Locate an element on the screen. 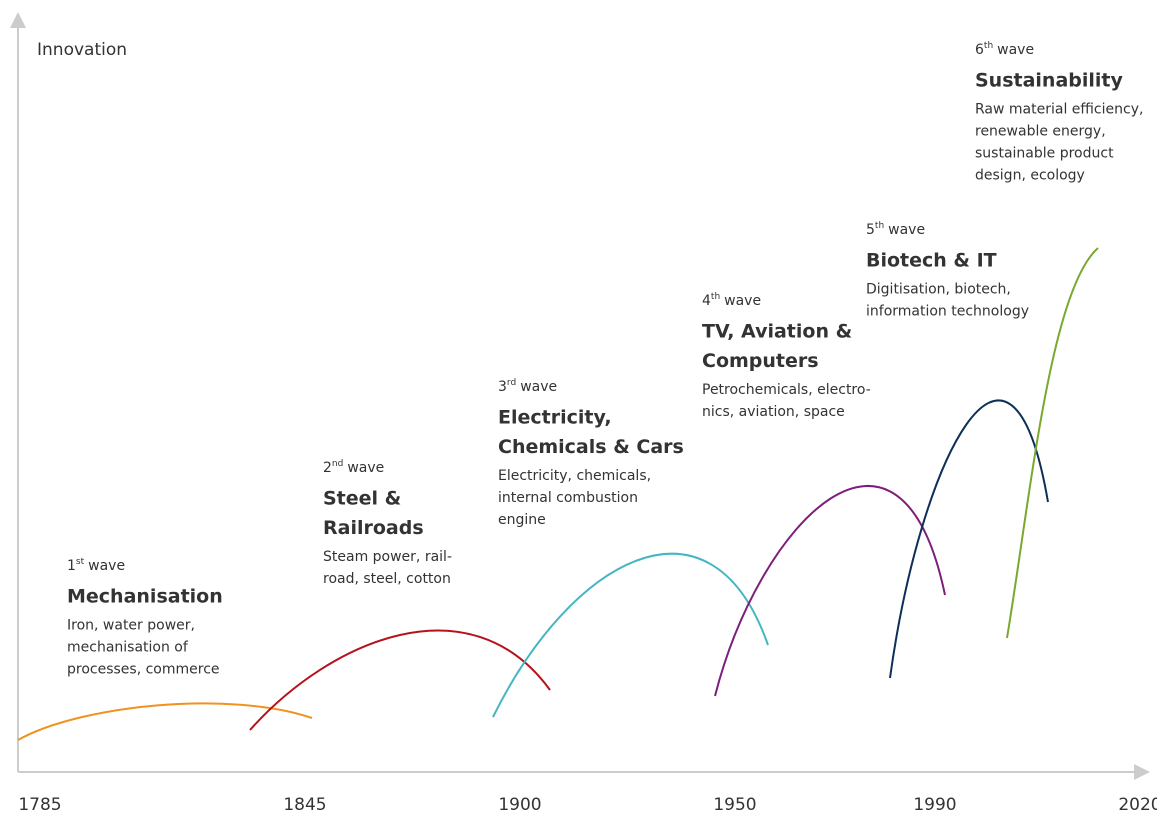 This screenshot has height=820, width=1157. wave-title: Computers is located at coordinates (760, 361).